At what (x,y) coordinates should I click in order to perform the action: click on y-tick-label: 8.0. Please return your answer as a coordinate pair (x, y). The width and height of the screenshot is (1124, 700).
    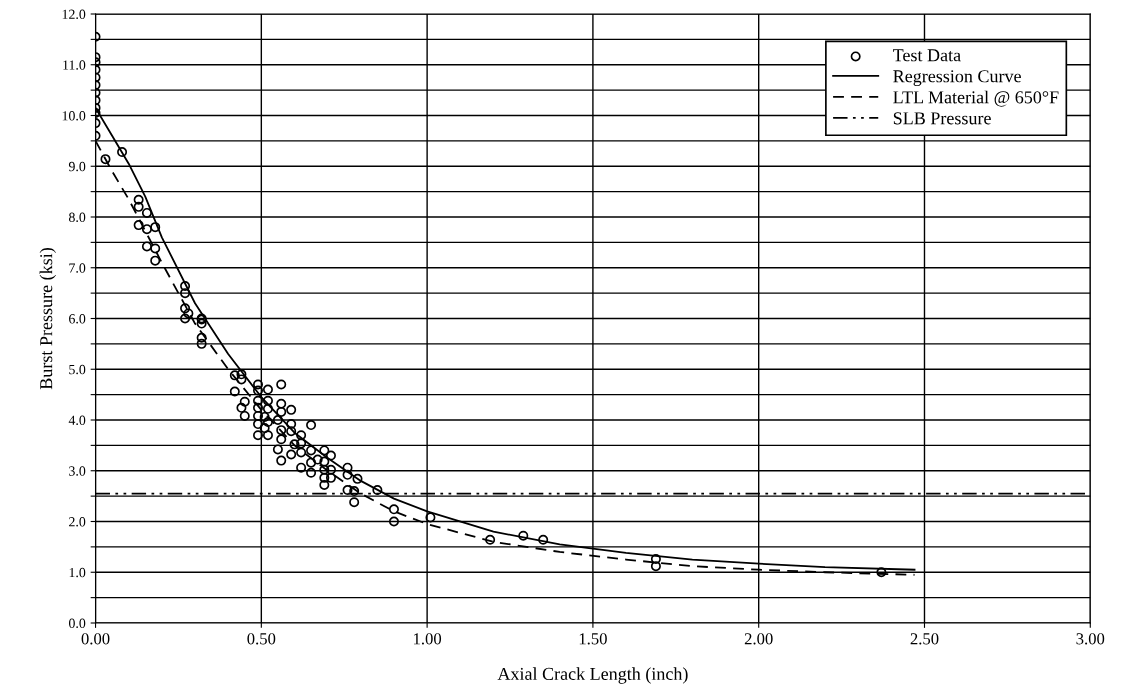
    Looking at the image, I should click on (77, 217).